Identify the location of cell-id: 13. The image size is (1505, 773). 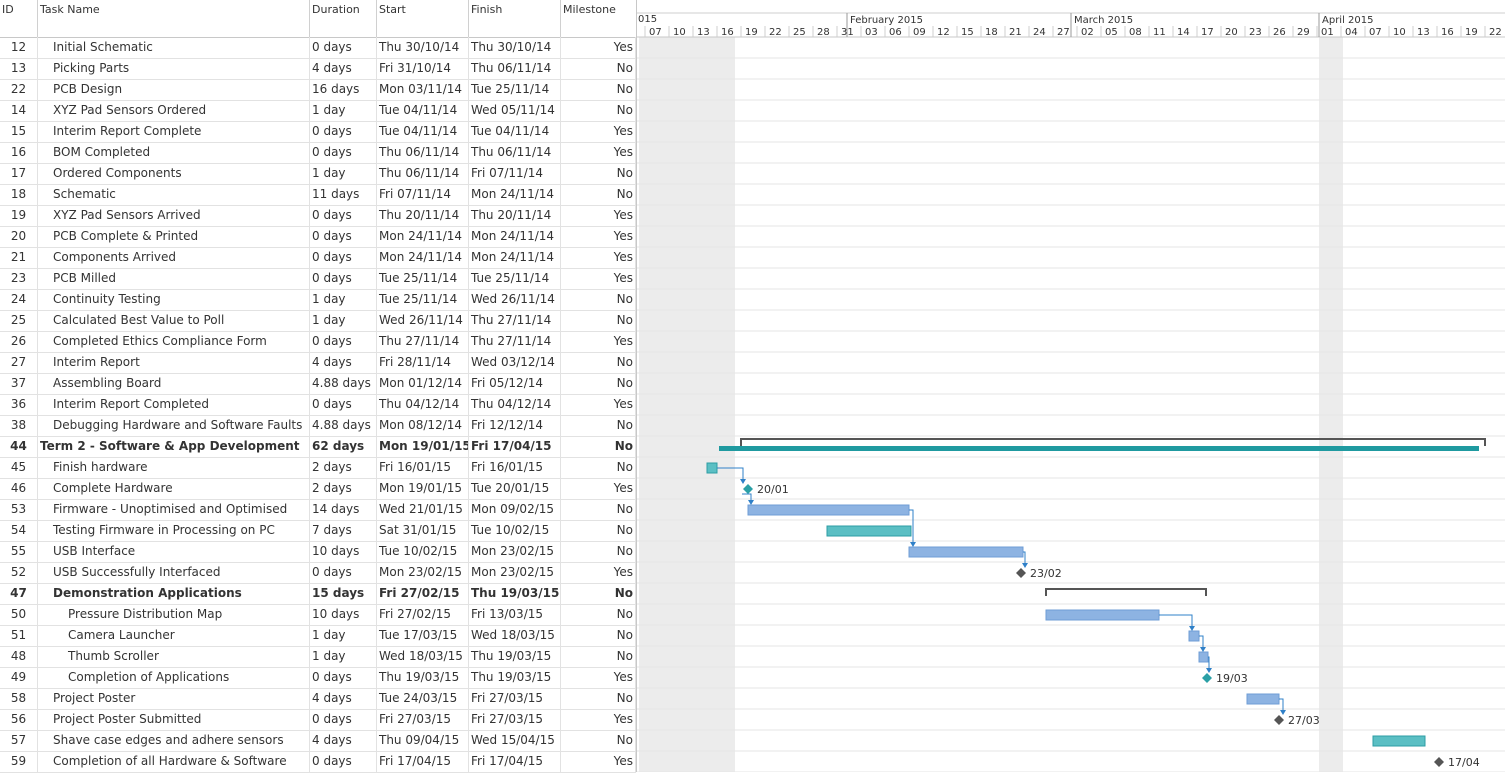
(19, 68).